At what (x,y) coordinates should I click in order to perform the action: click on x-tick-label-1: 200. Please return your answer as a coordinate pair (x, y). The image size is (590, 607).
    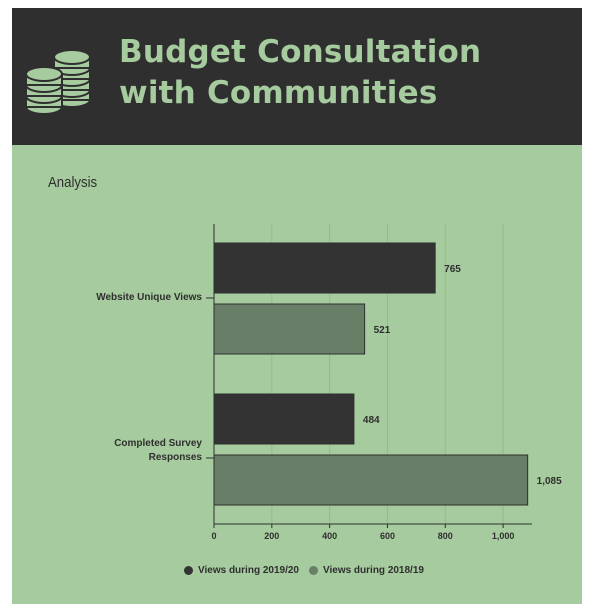
    Looking at the image, I should click on (271, 536).